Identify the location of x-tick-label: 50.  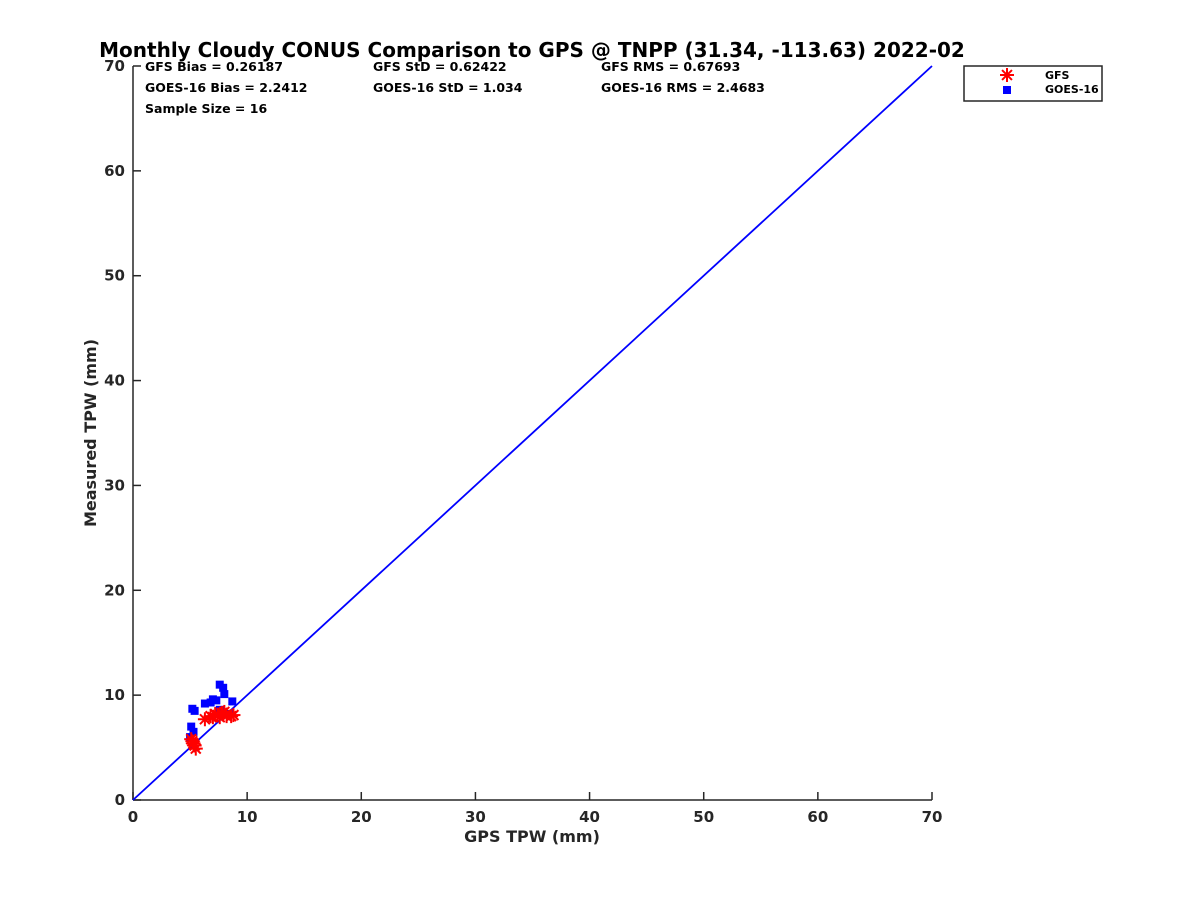
(703, 817).